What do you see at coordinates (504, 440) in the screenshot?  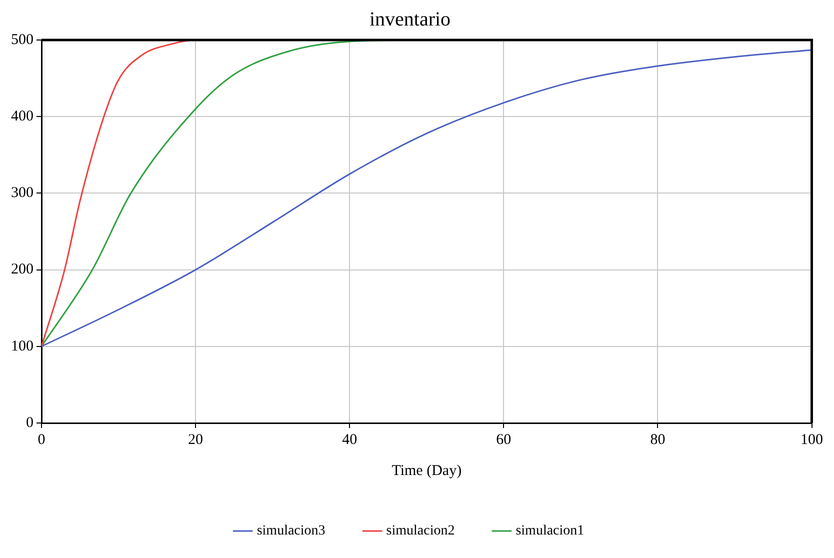 I see `x-tick-label: 60` at bounding box center [504, 440].